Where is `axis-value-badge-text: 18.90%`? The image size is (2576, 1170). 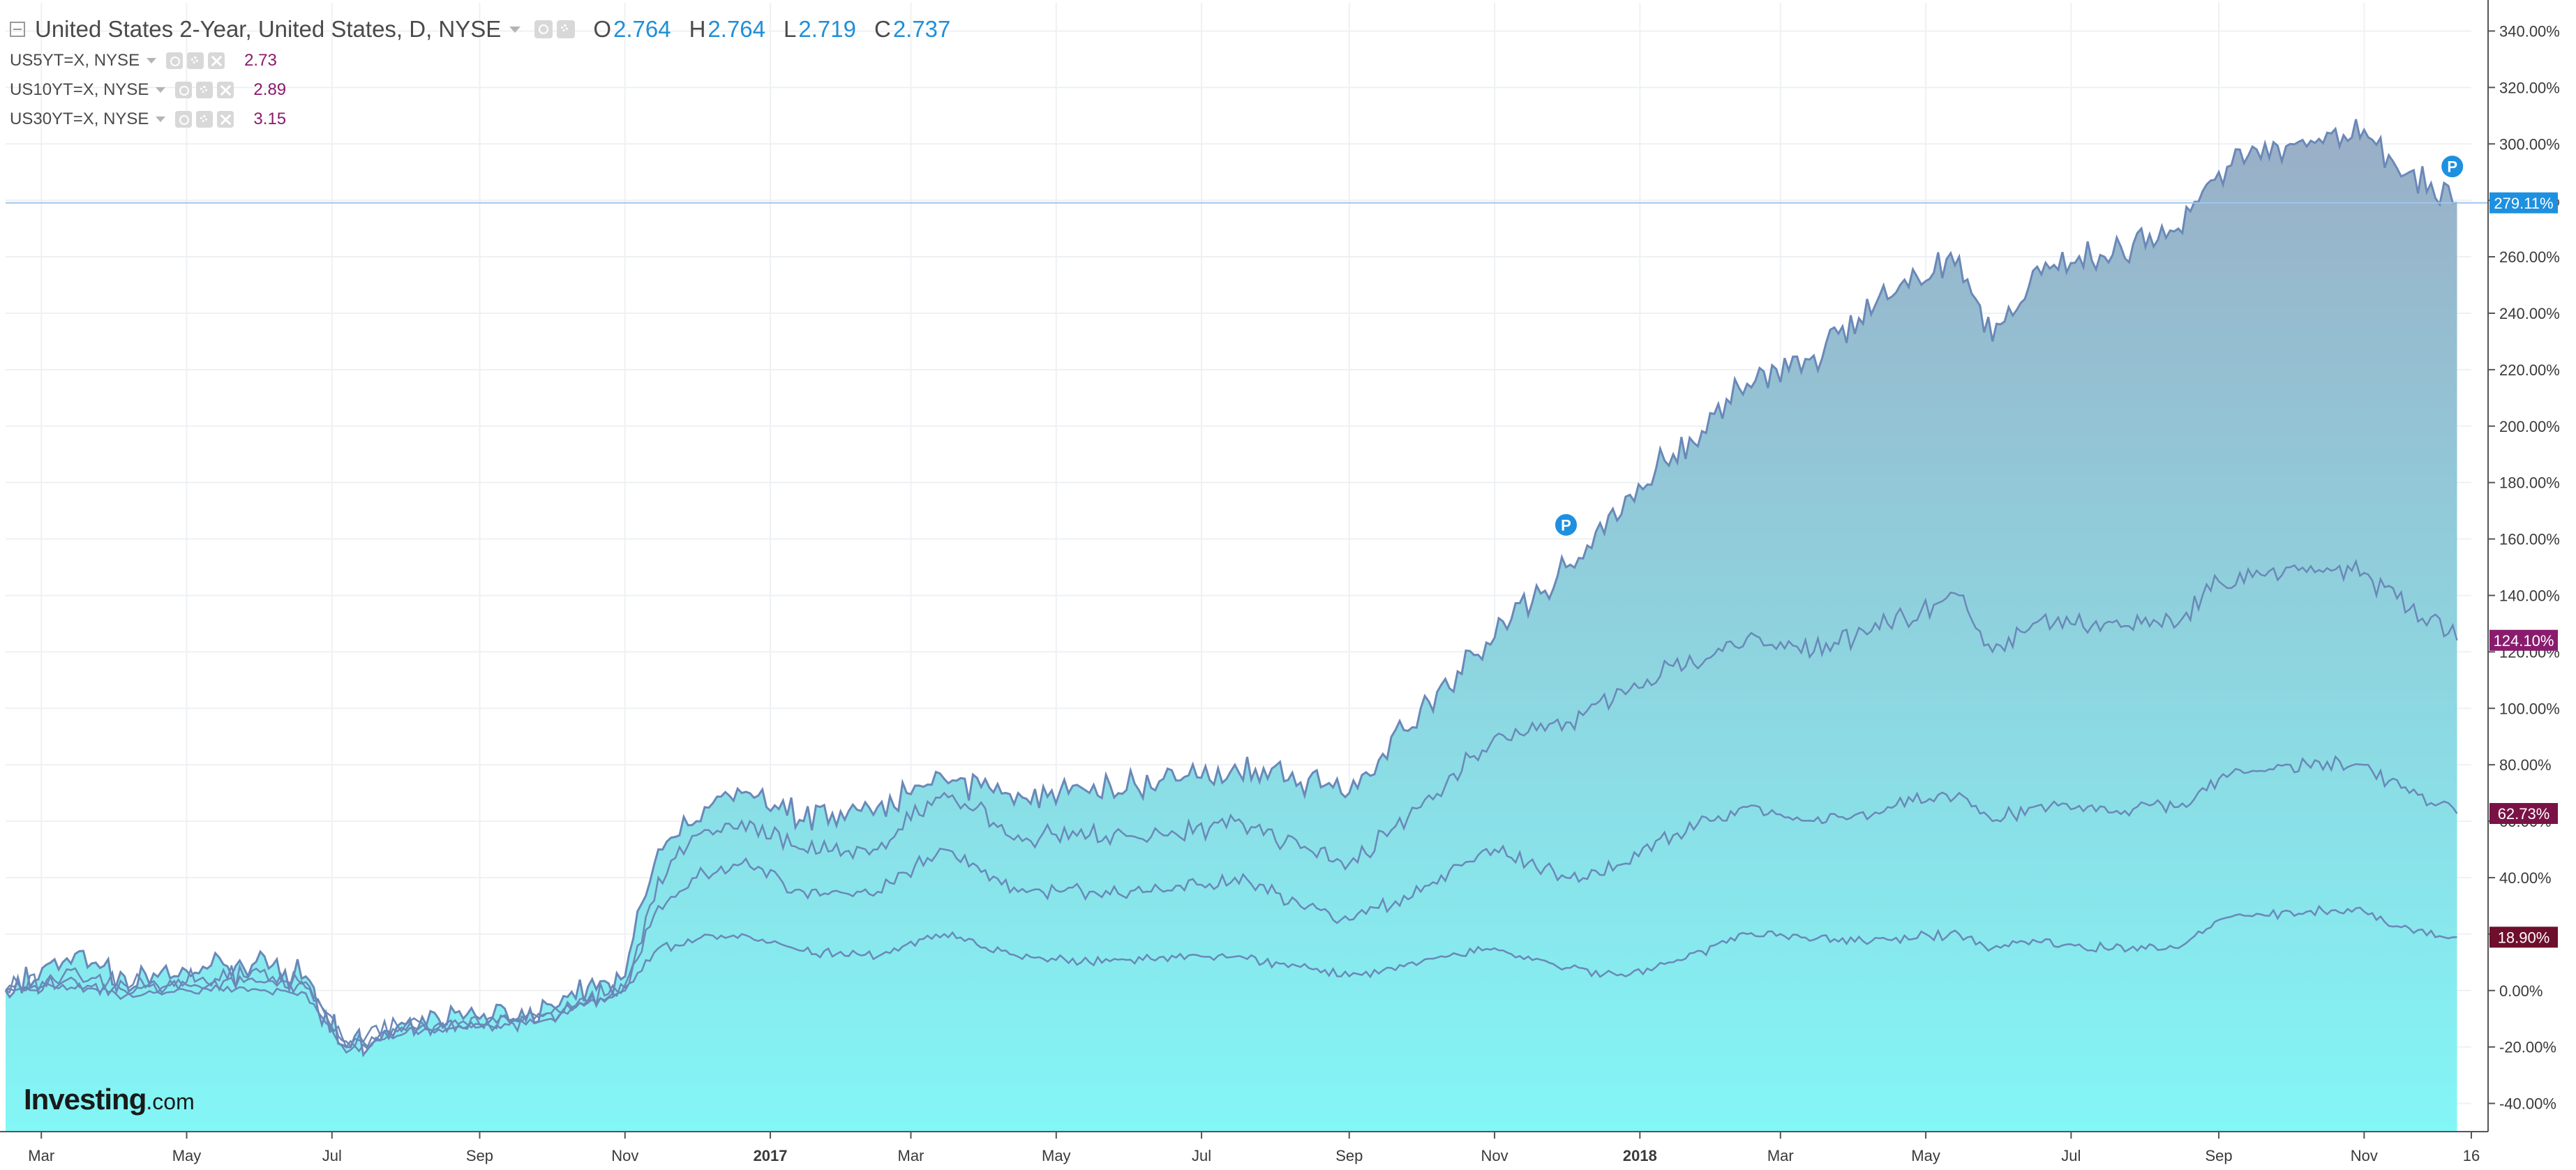 axis-value-badge-text: 18.90% is located at coordinates (2524, 937).